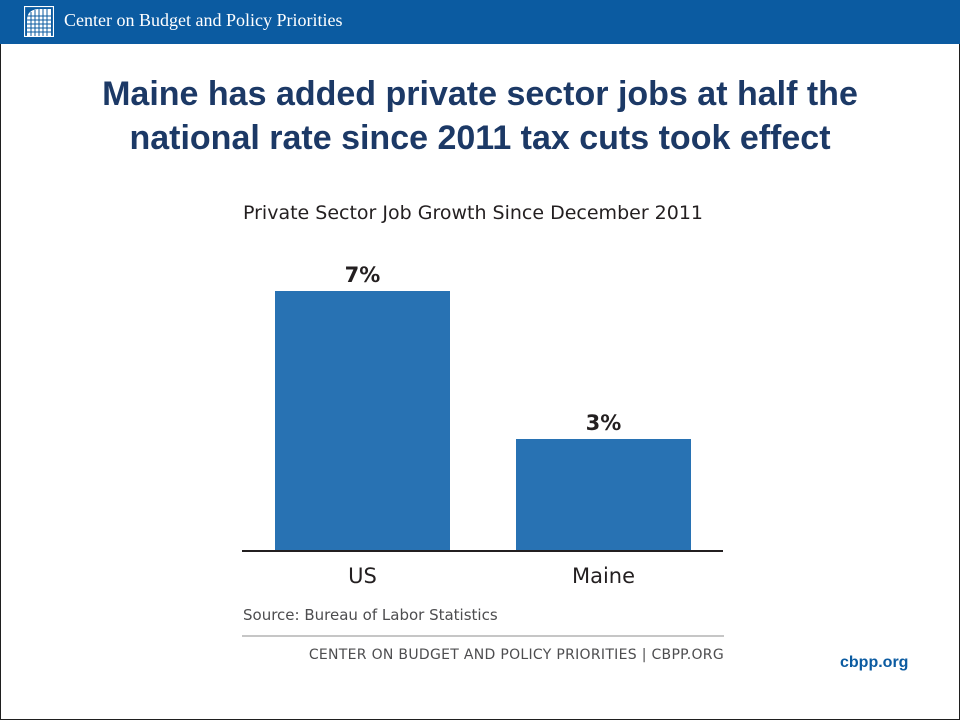 This screenshot has height=720, width=960. I want to click on data-label-us: 7%, so click(363, 275).